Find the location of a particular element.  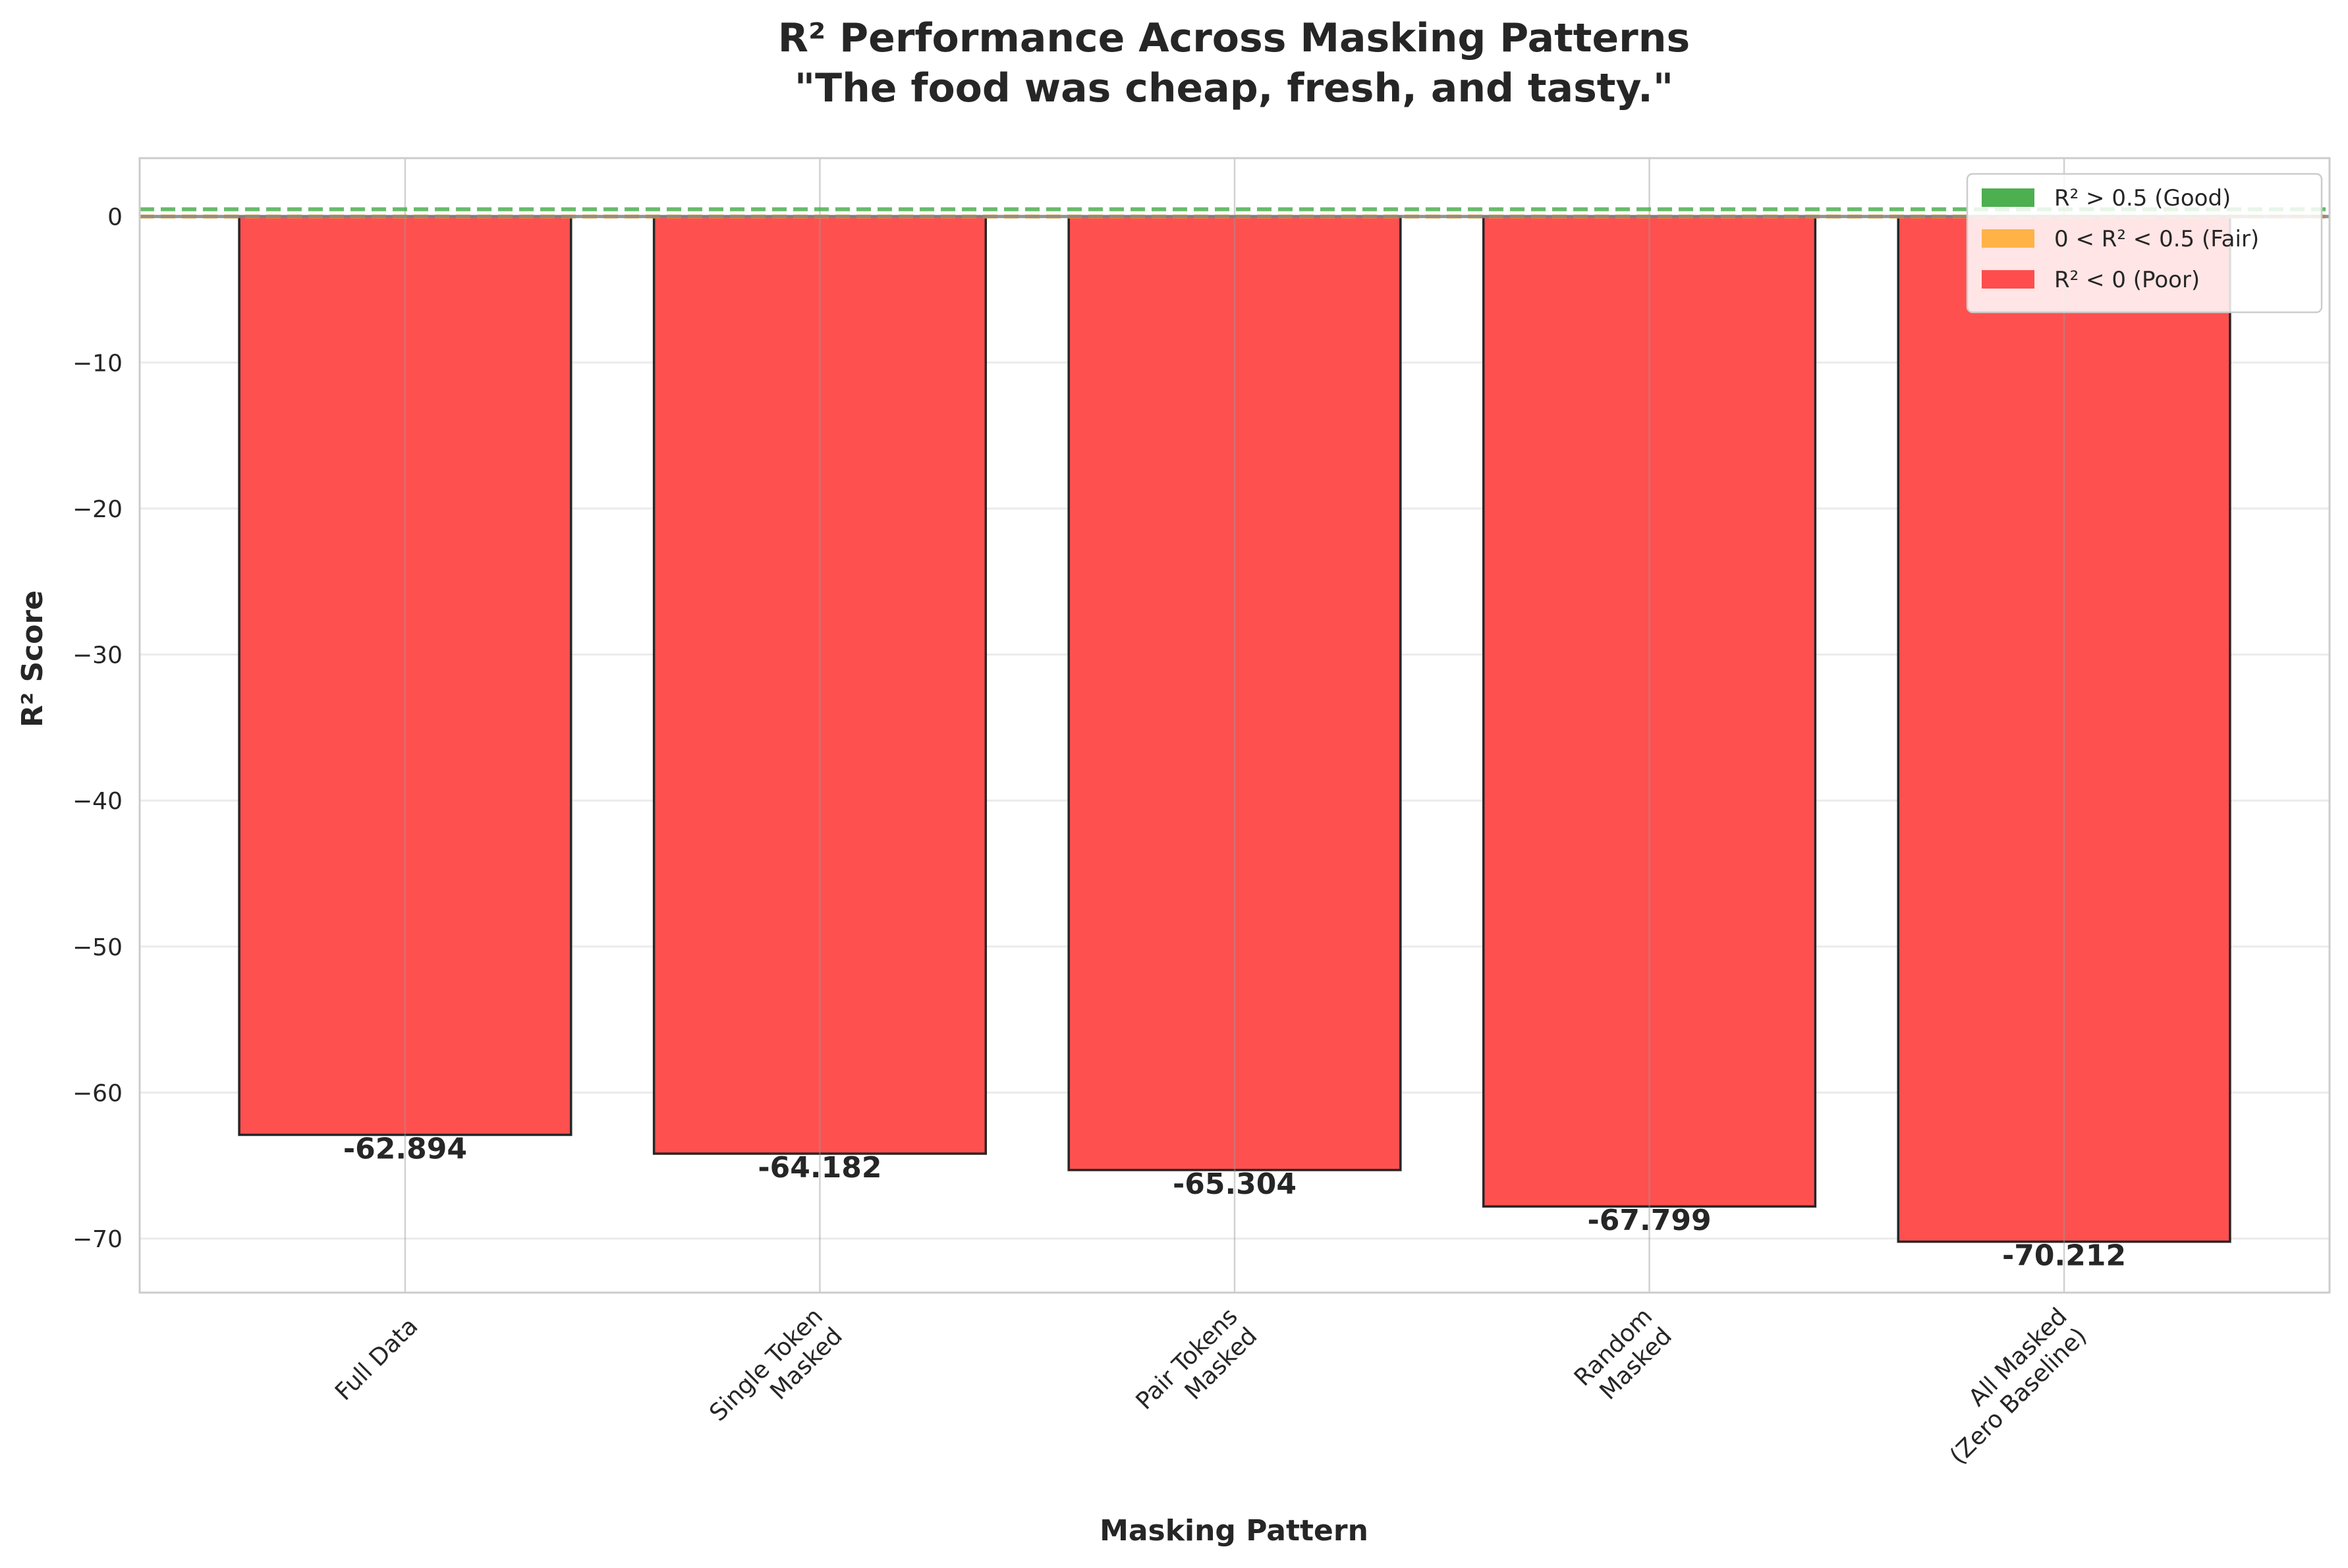

data-label: -70.212 is located at coordinates (2064, 1256).